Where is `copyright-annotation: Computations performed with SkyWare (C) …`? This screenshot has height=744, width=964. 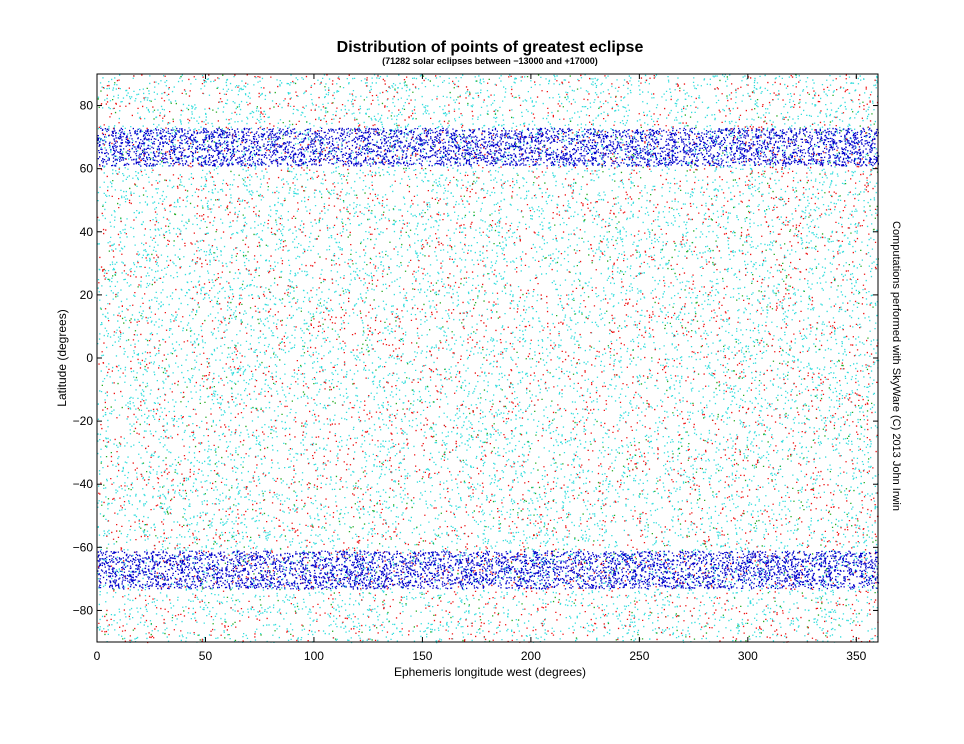 copyright-annotation: Computations performed with SkyWare (C) … is located at coordinates (896, 366).